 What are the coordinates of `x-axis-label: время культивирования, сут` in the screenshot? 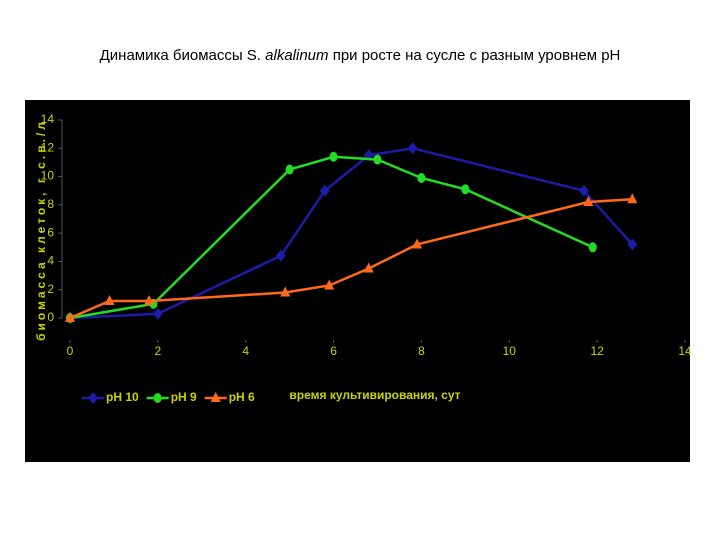 It's located at (374, 395).